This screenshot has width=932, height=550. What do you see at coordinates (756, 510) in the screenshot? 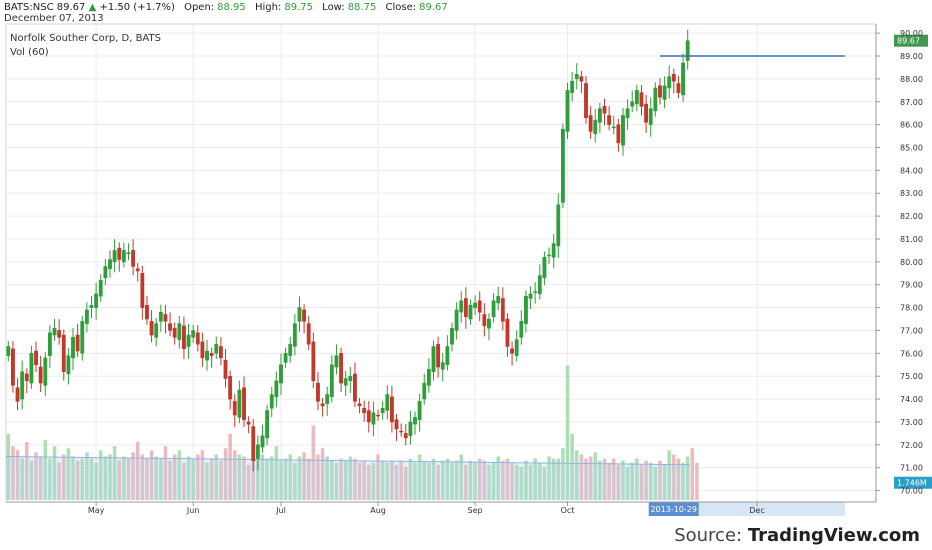
I see `x-tick-label: Dec` at bounding box center [756, 510].